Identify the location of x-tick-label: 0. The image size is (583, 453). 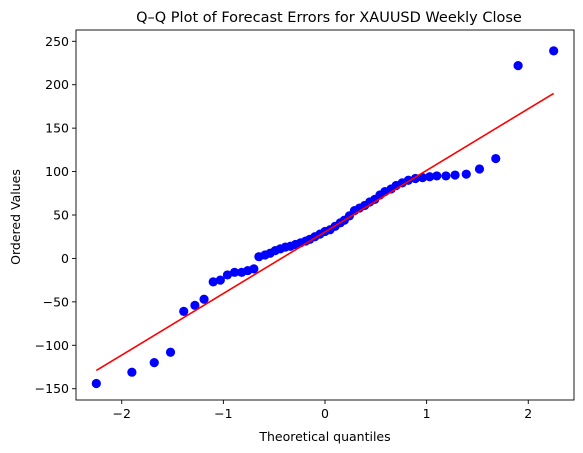
(325, 413).